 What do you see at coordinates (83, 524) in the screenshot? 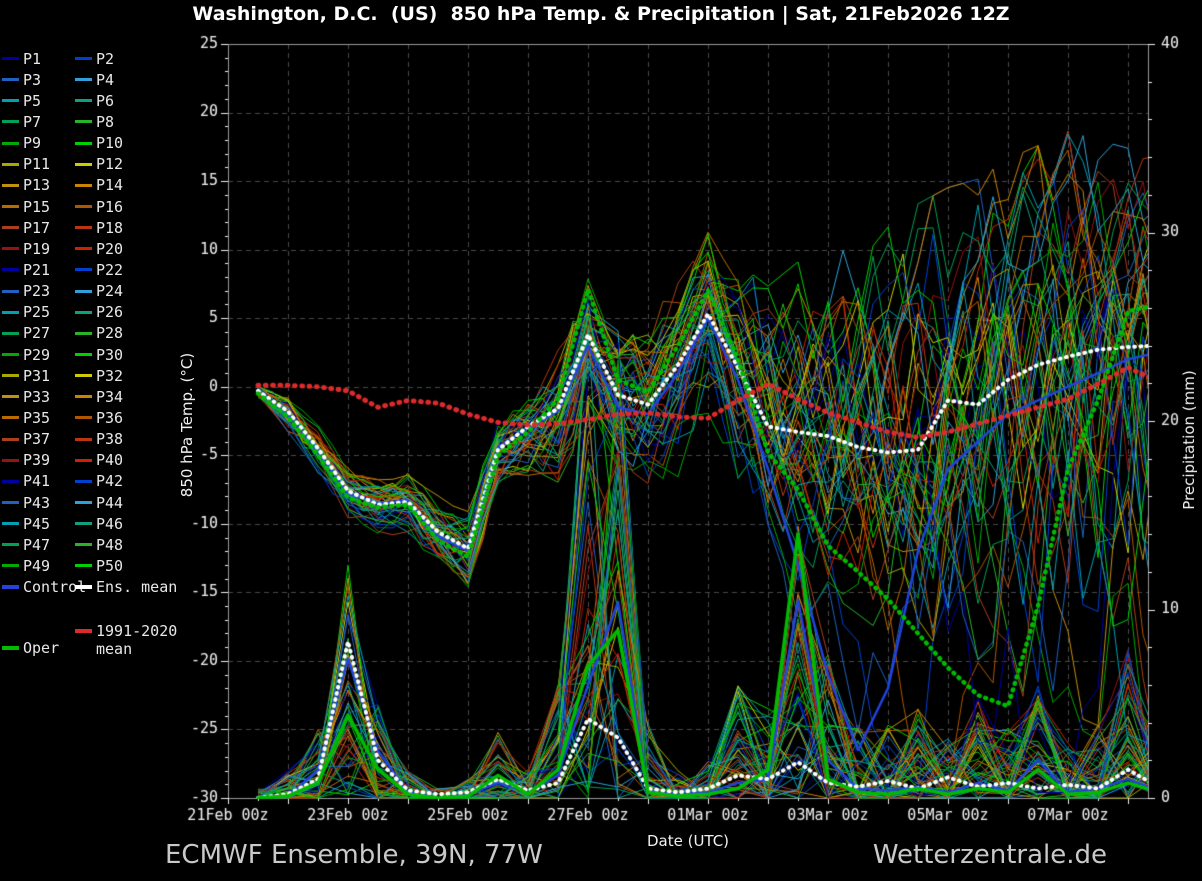
I see `p46-swatch-icon` at bounding box center [83, 524].